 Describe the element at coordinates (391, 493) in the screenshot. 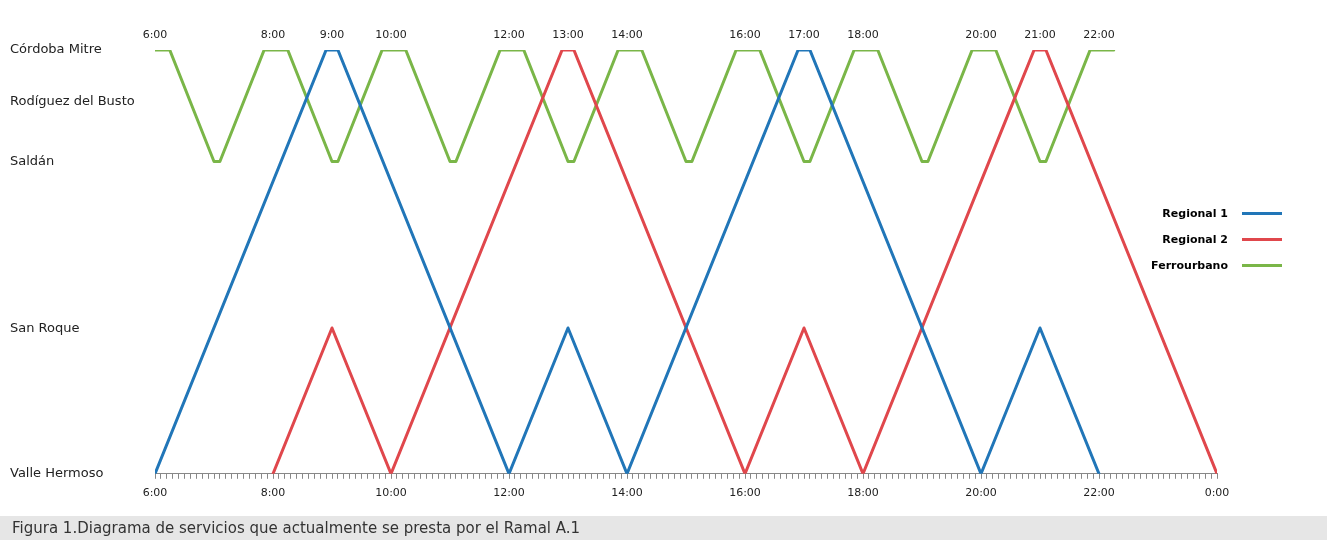

I see `x-tick-label: 10:00` at that location.